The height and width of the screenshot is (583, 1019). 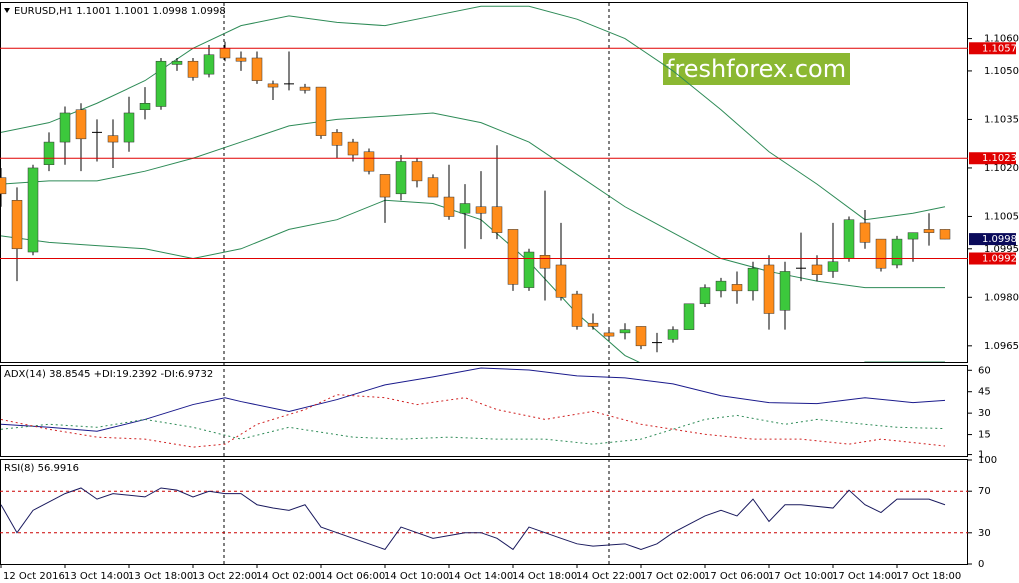 I want to click on x-tick-label: 14 Oct 18:00, so click(x=544, y=576).